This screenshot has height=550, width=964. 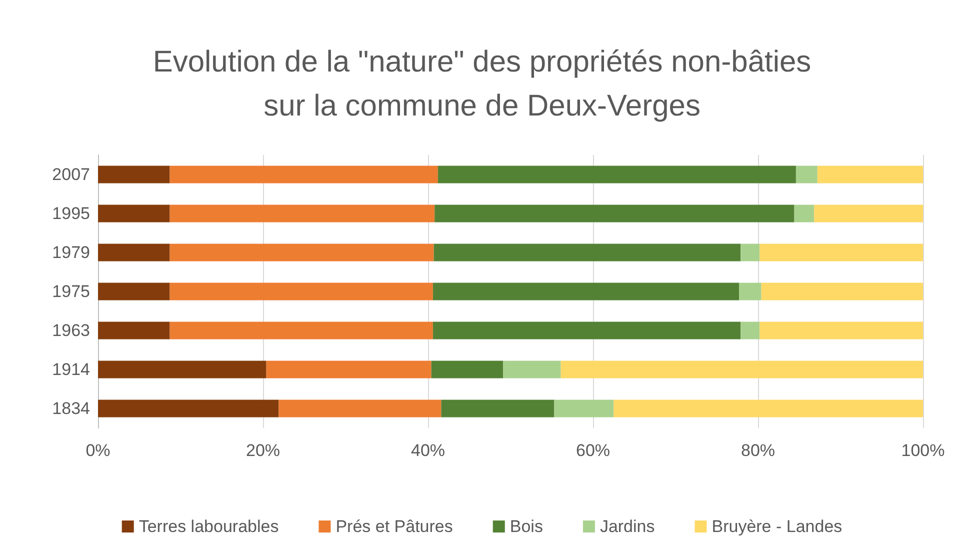 What do you see at coordinates (428, 450) in the screenshot?
I see `x-tick-label: 40%` at bounding box center [428, 450].